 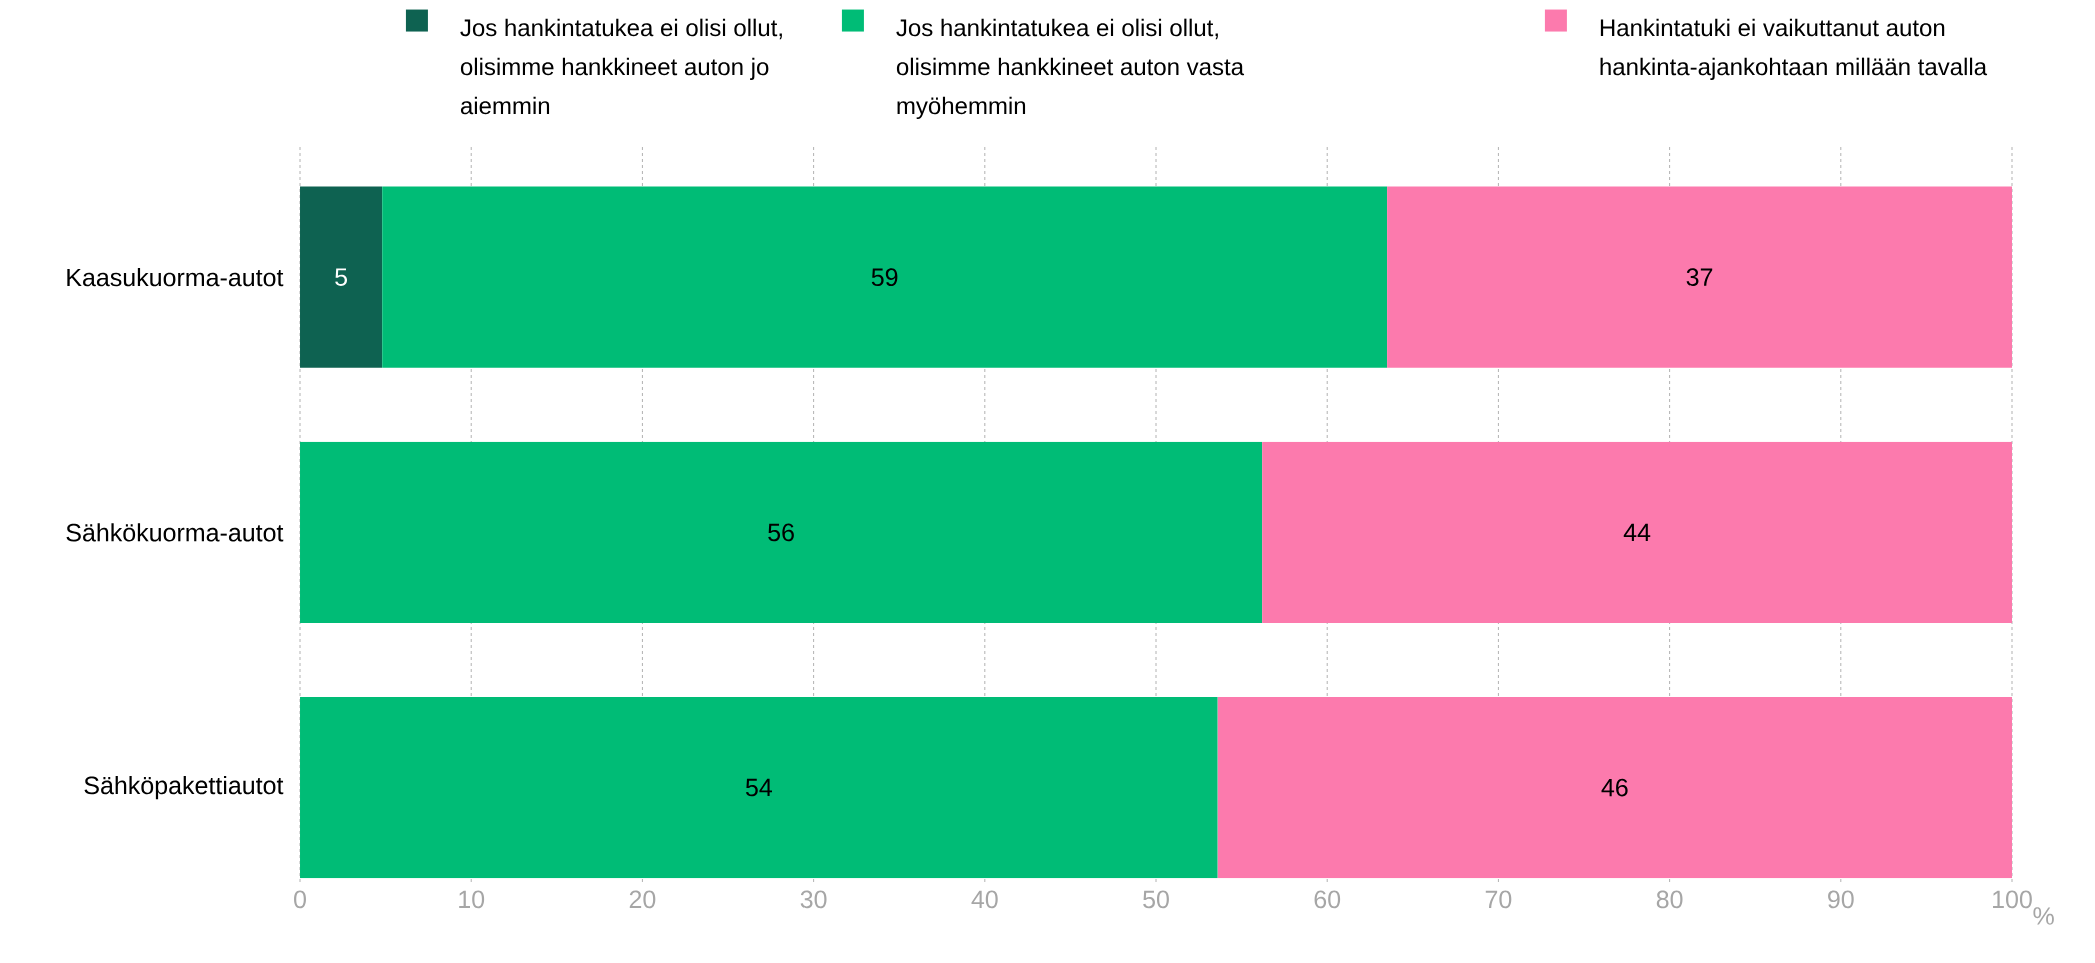 What do you see at coordinates (1669, 899) in the screenshot?
I see `x-tick-label: 80` at bounding box center [1669, 899].